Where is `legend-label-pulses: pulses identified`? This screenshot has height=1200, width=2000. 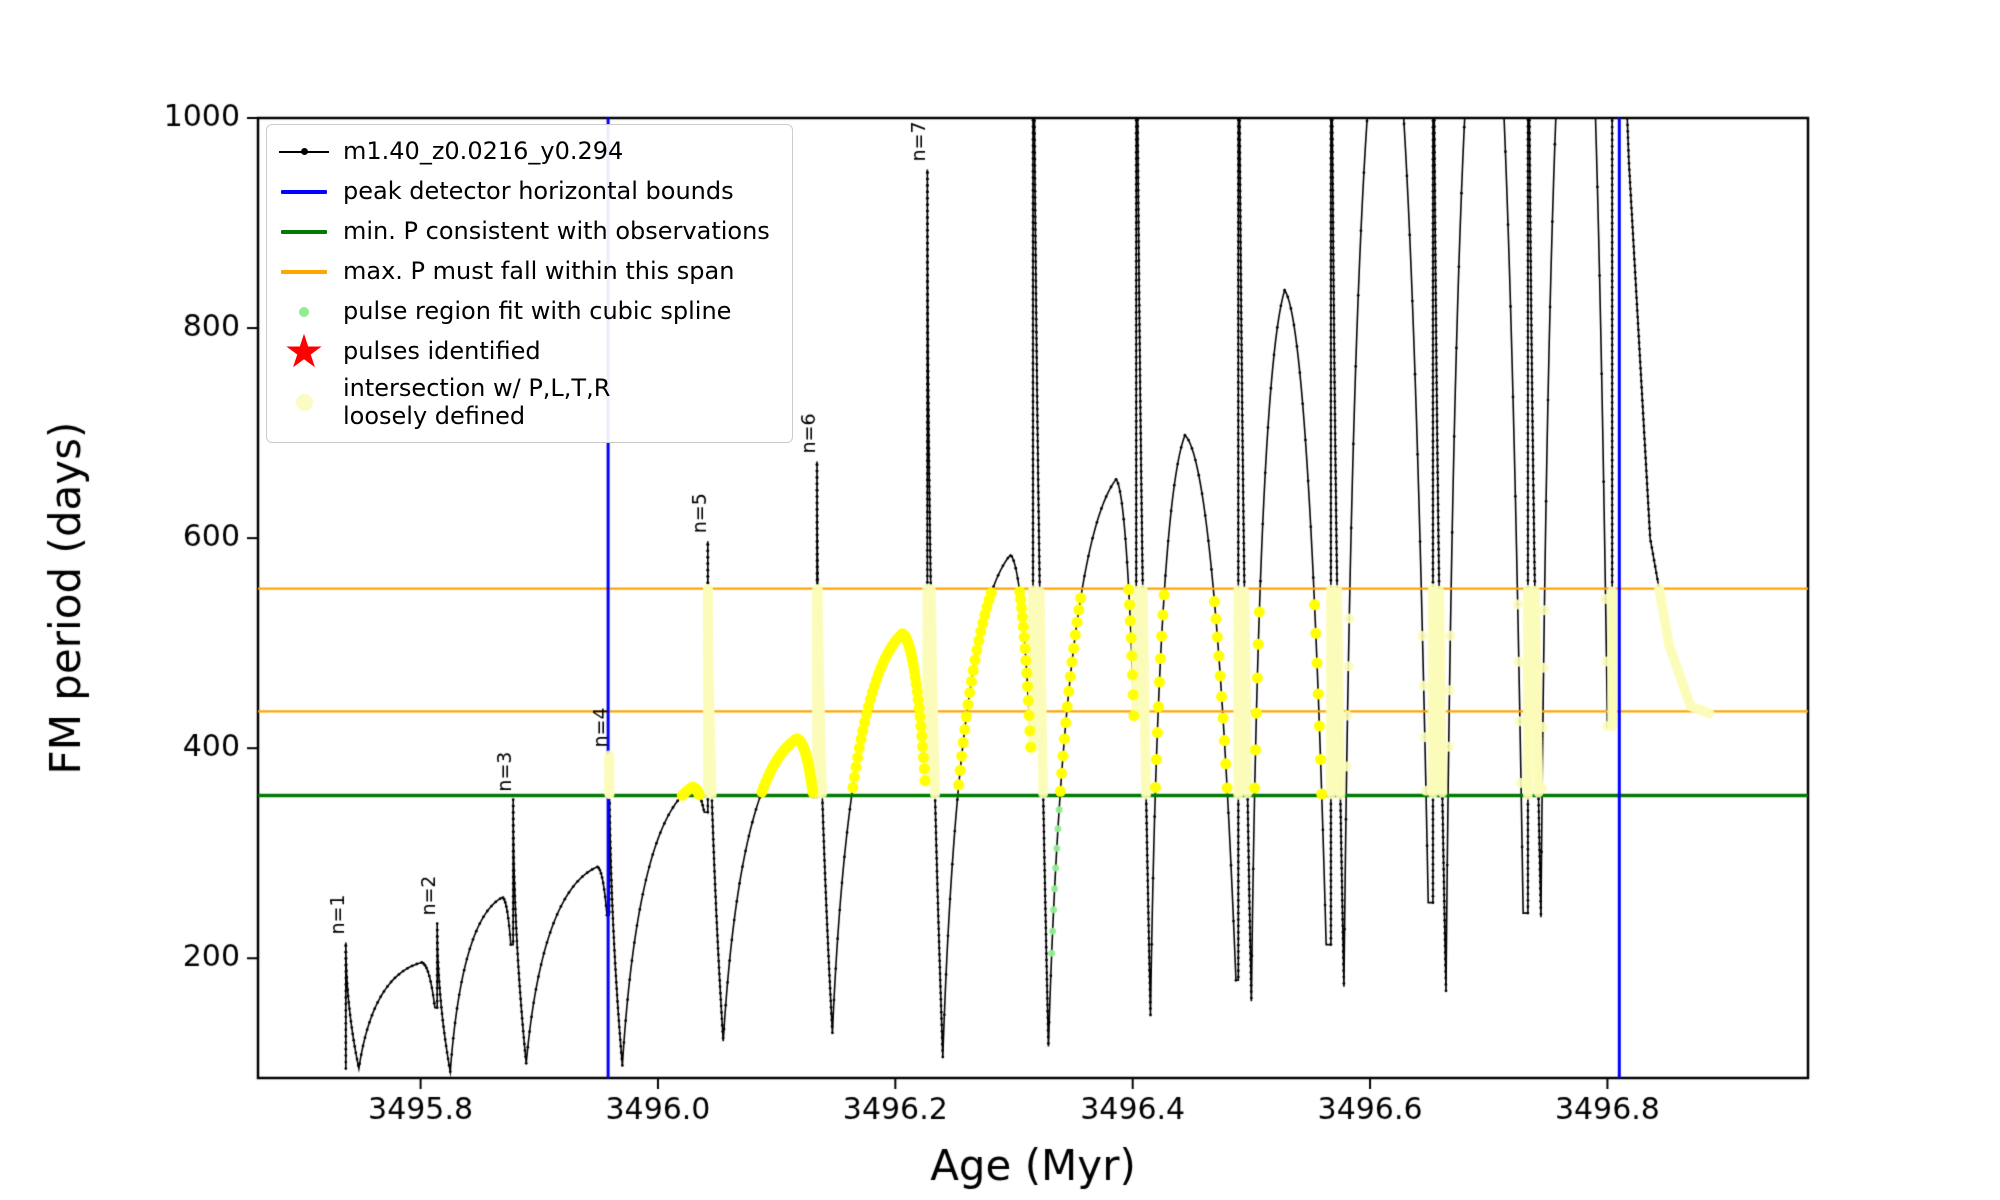
legend-label-pulses: pulses identified is located at coordinates (442, 350).